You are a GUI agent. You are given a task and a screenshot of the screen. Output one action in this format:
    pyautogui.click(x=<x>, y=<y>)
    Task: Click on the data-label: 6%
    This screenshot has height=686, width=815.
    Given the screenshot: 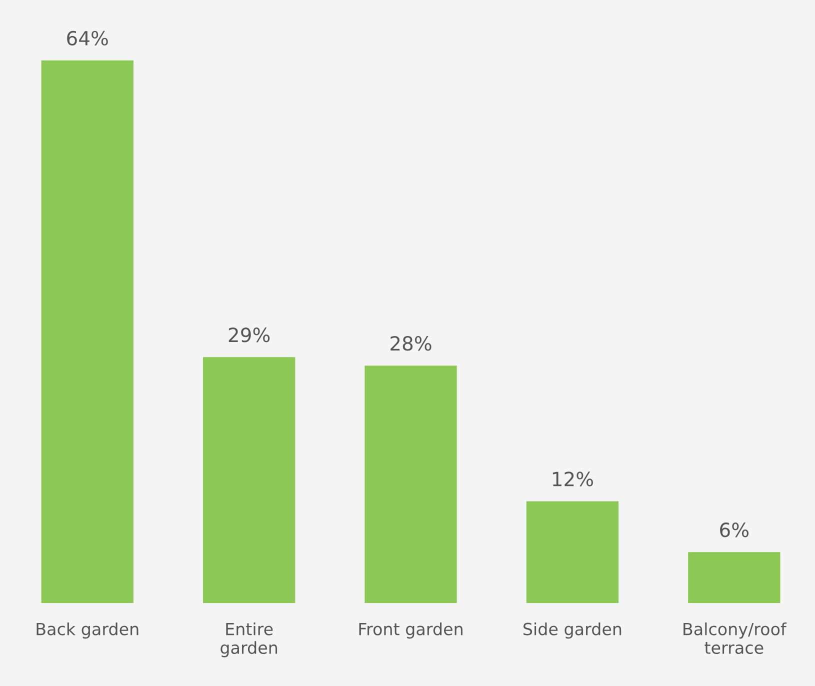 What is the action you would take?
    pyautogui.click(x=734, y=530)
    